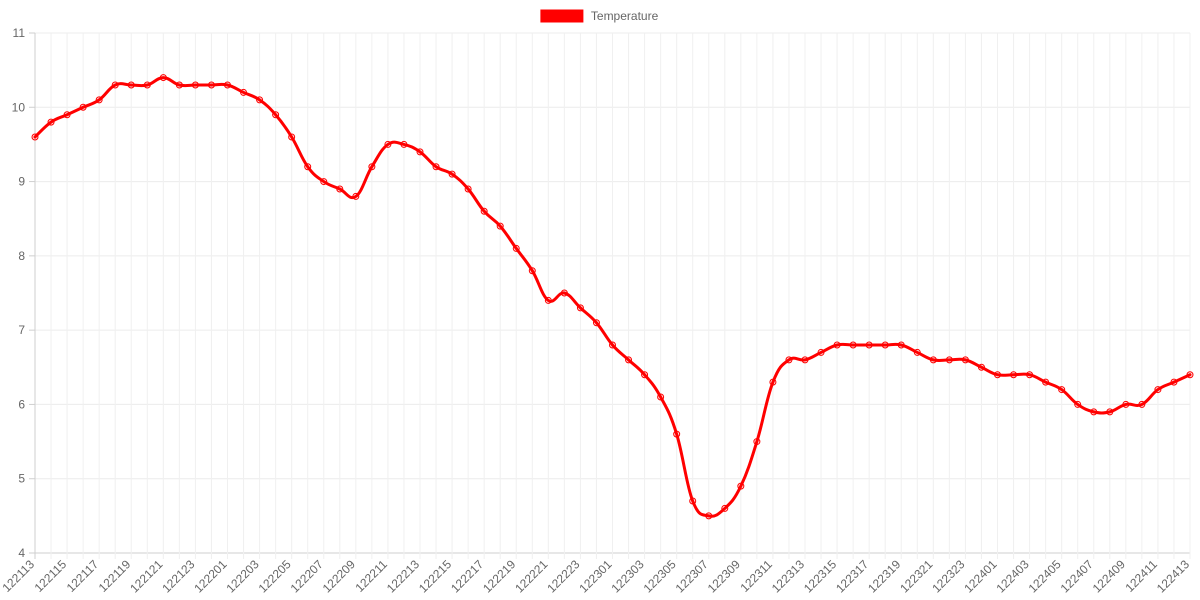 The height and width of the screenshot is (600, 1200). I want to click on x-tick-label: 122205, so click(275, 576).